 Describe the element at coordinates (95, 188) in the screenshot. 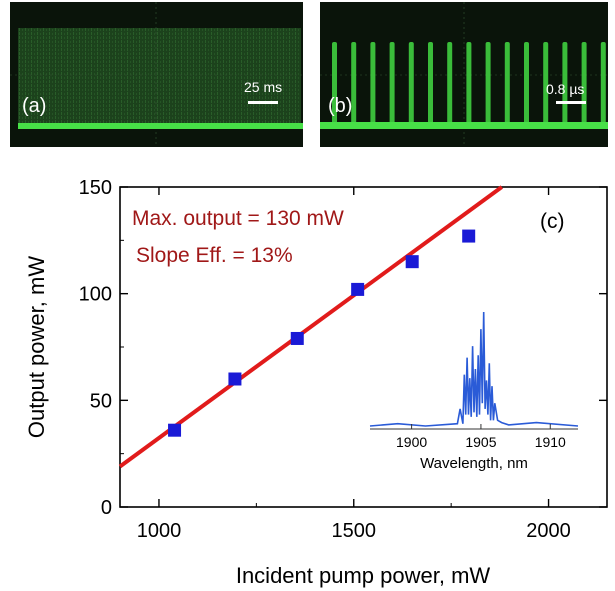

I see `y-tick-label: 150` at that location.